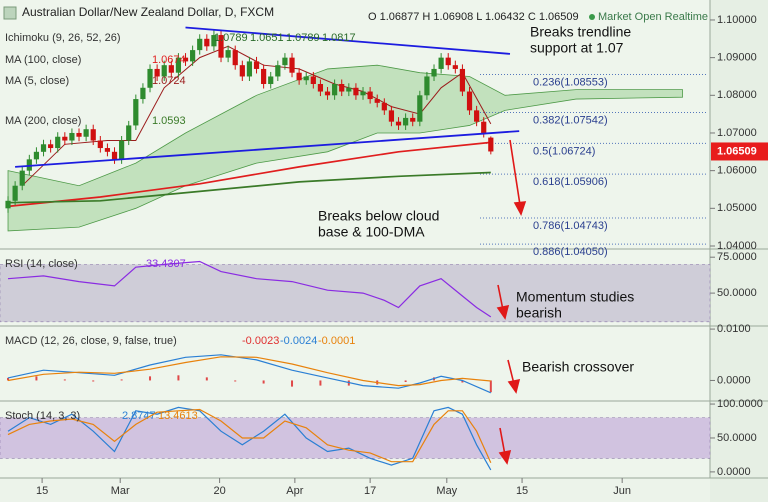  Describe the element at coordinates (169, 81) in the screenshot. I see `legend-text: 1.0724` at that location.